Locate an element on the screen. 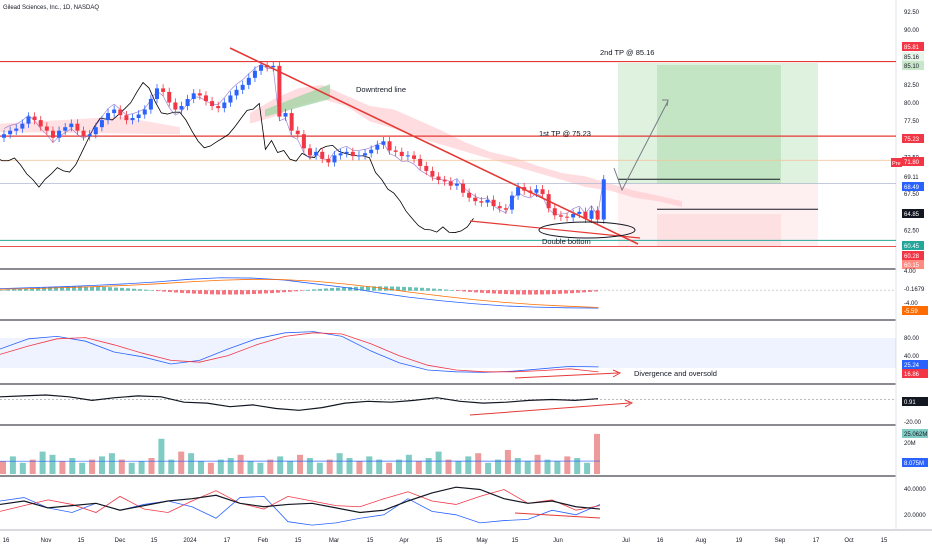  double-bottom-ellipse is located at coordinates (587, 230).